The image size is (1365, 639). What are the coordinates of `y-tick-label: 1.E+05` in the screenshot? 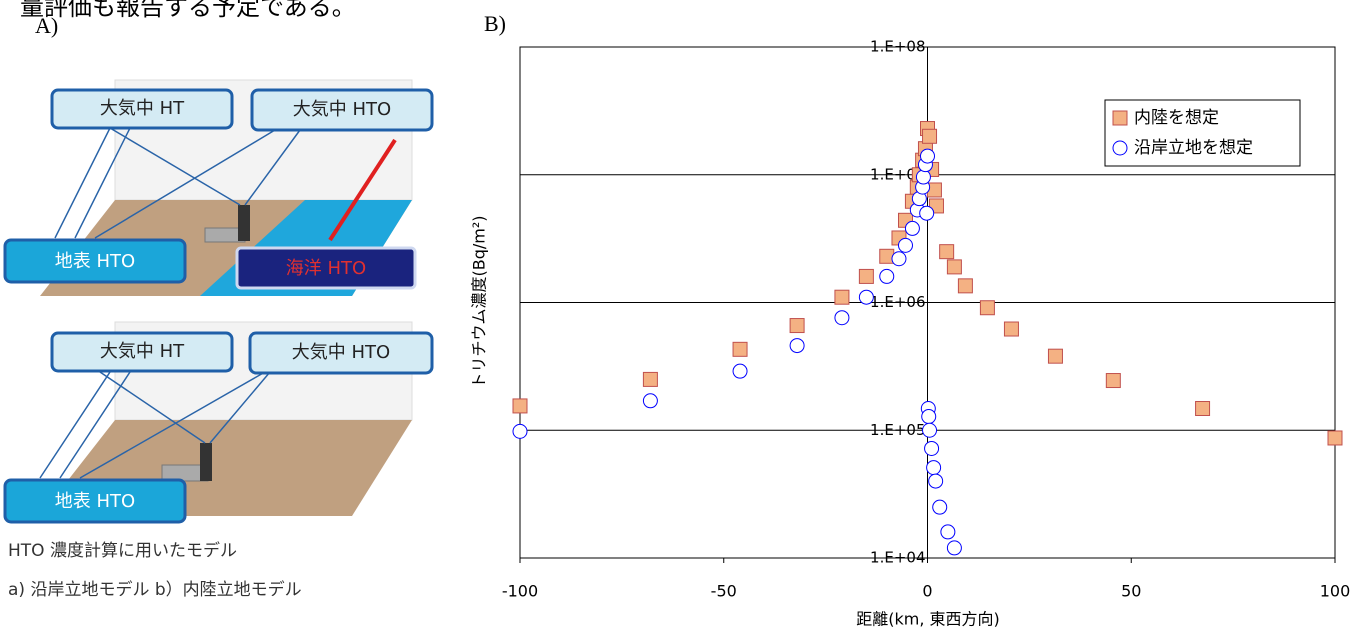 It's located at (897, 430).